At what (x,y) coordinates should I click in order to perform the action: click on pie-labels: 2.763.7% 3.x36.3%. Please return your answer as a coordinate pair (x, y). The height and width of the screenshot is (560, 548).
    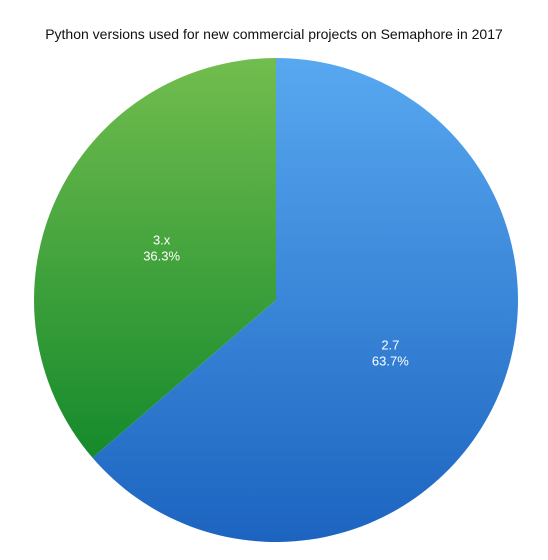
    Looking at the image, I should click on (276, 300).